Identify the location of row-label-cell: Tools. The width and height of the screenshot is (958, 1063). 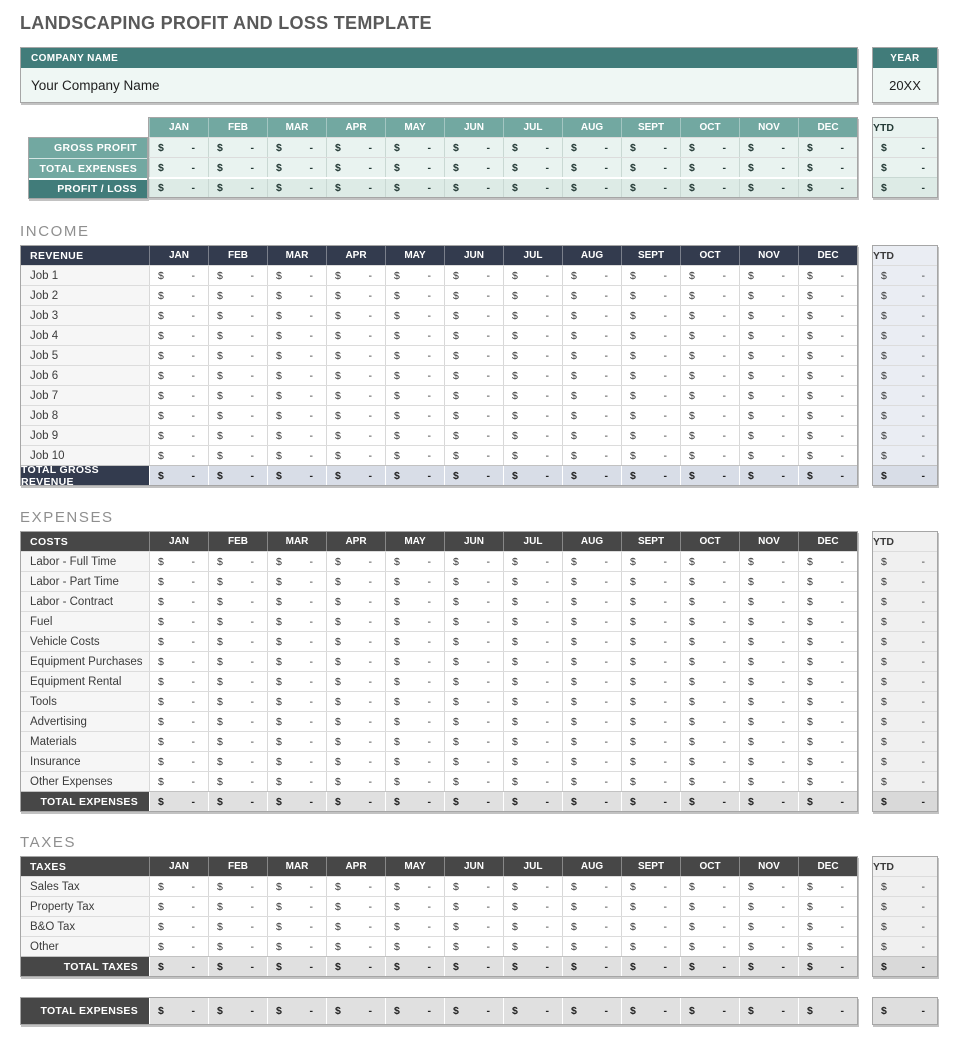
(85, 701).